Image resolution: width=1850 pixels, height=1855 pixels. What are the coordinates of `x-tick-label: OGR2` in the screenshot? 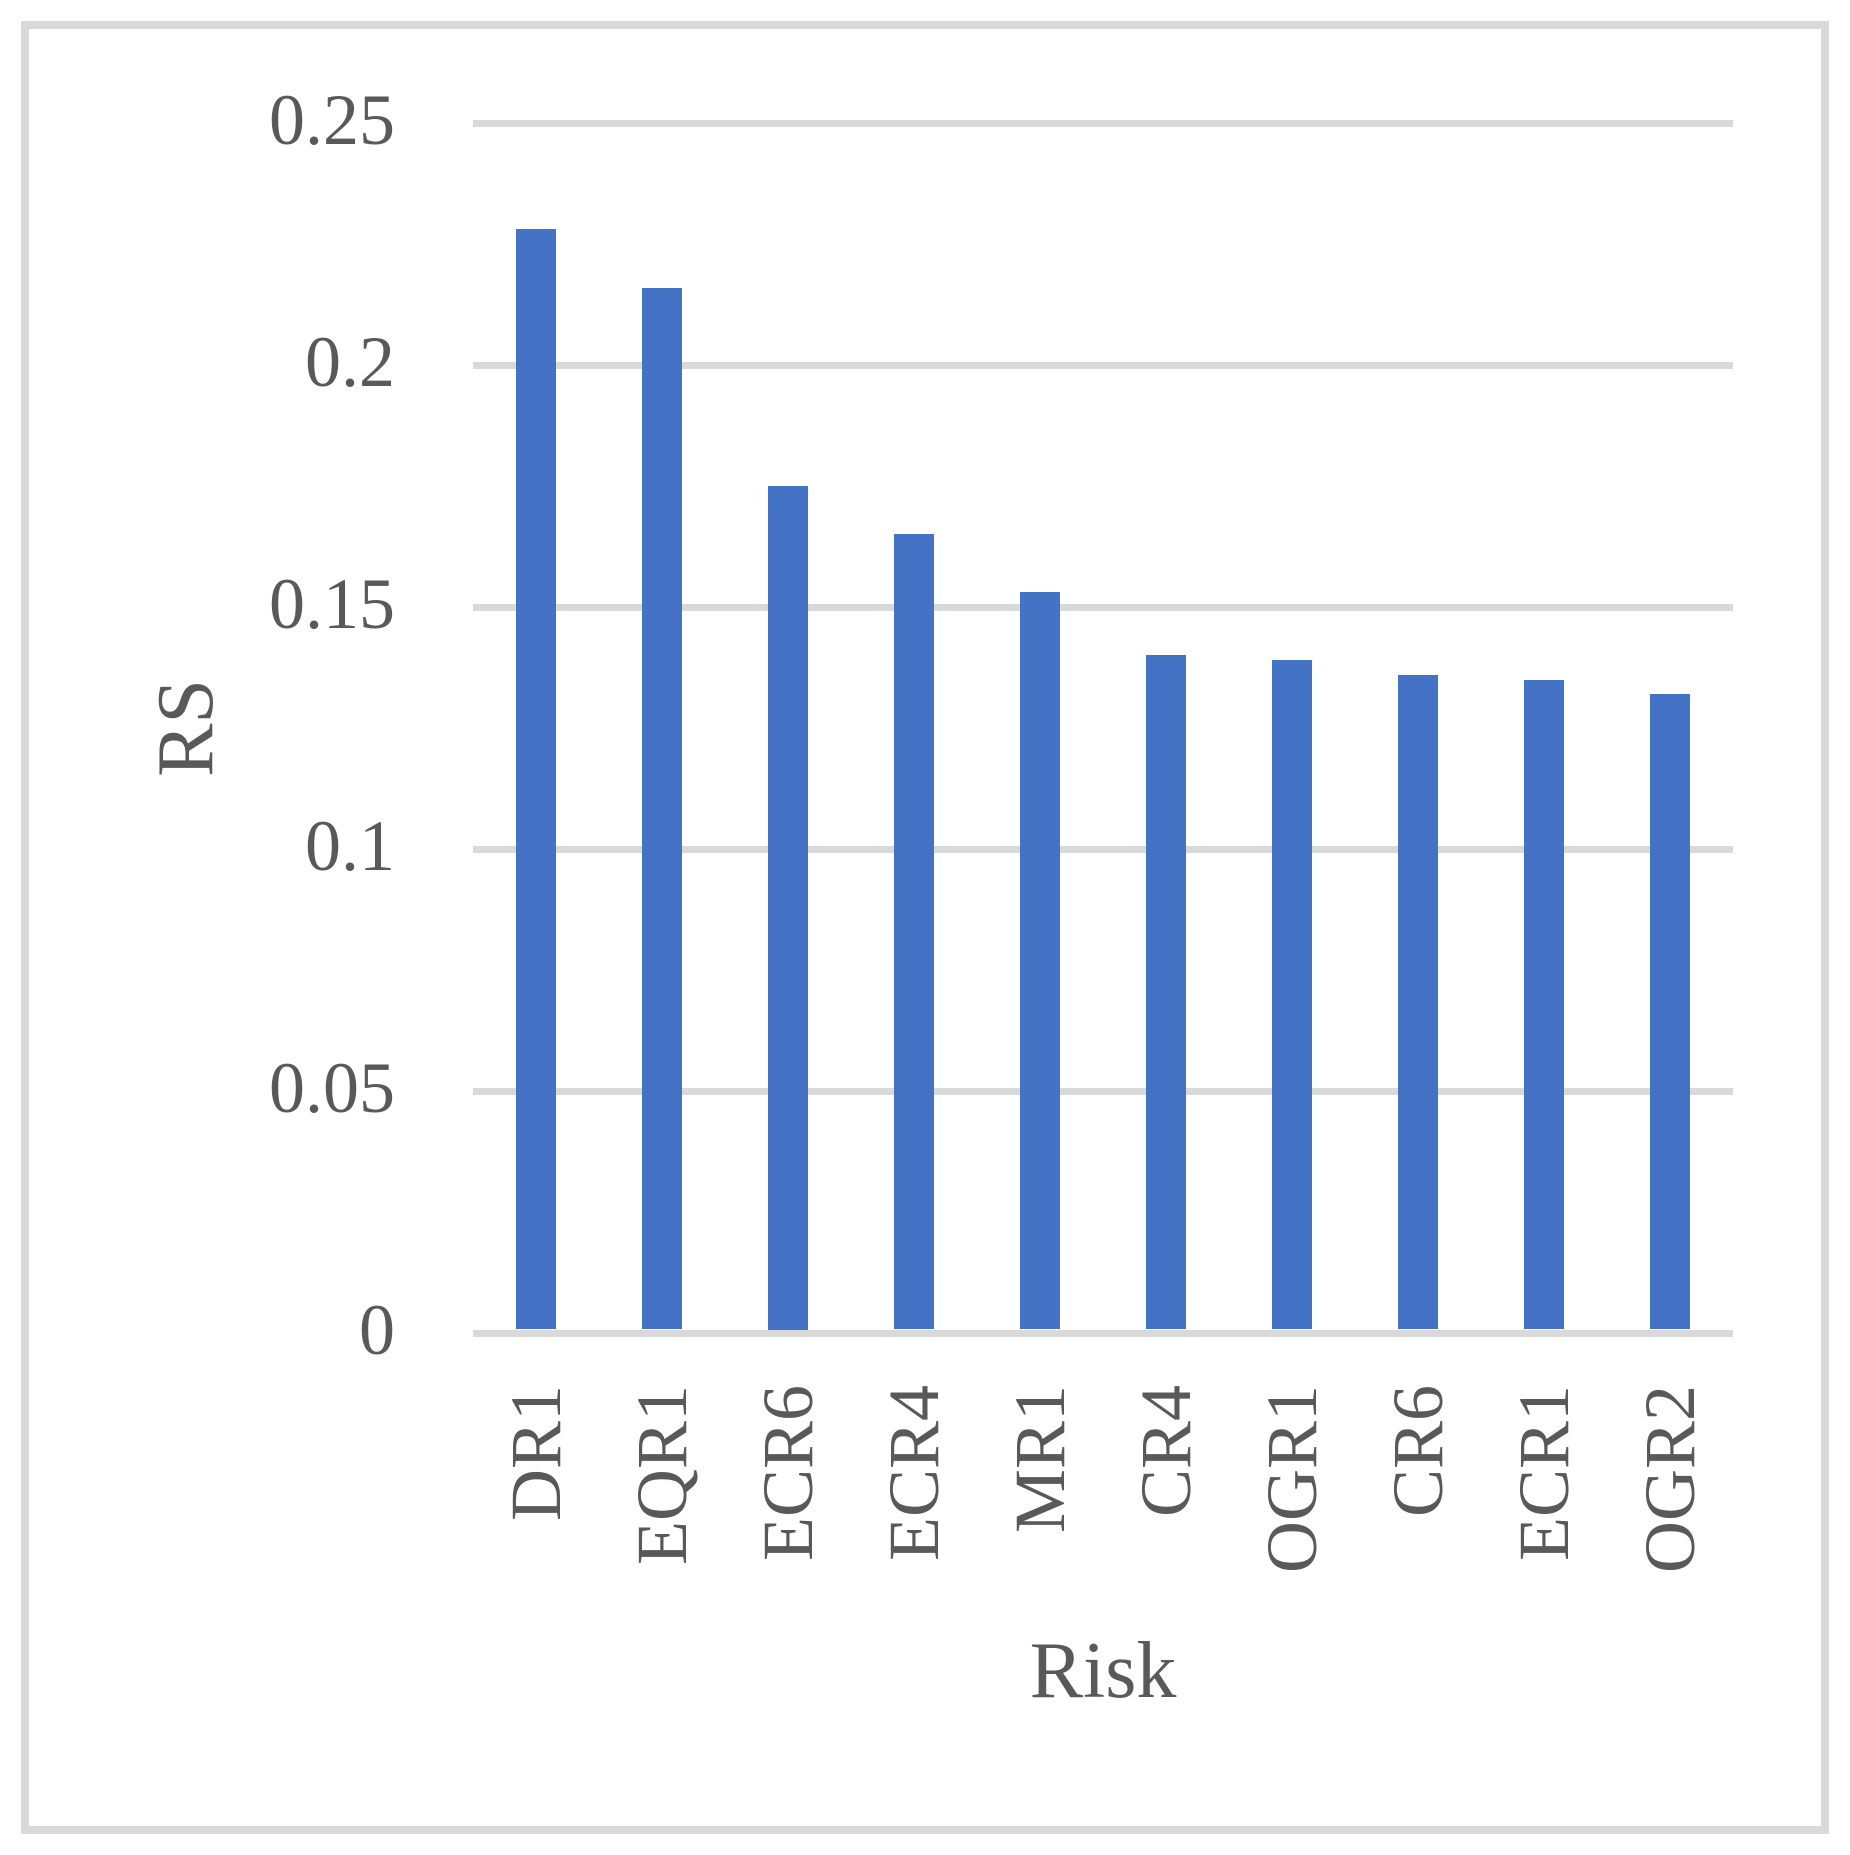 It's located at (1670, 1479).